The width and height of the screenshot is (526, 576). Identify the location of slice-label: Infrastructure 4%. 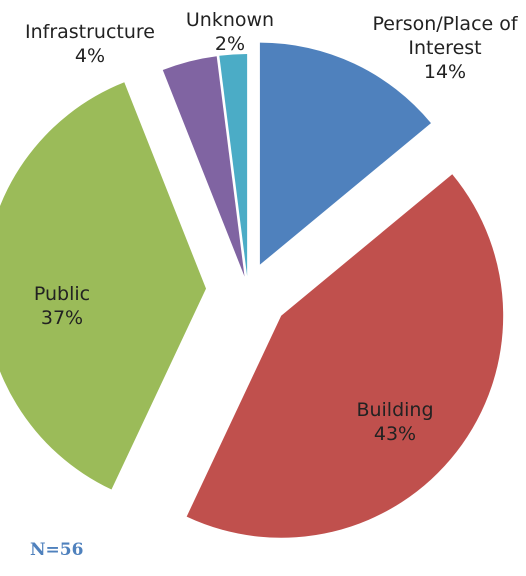
(90, 44).